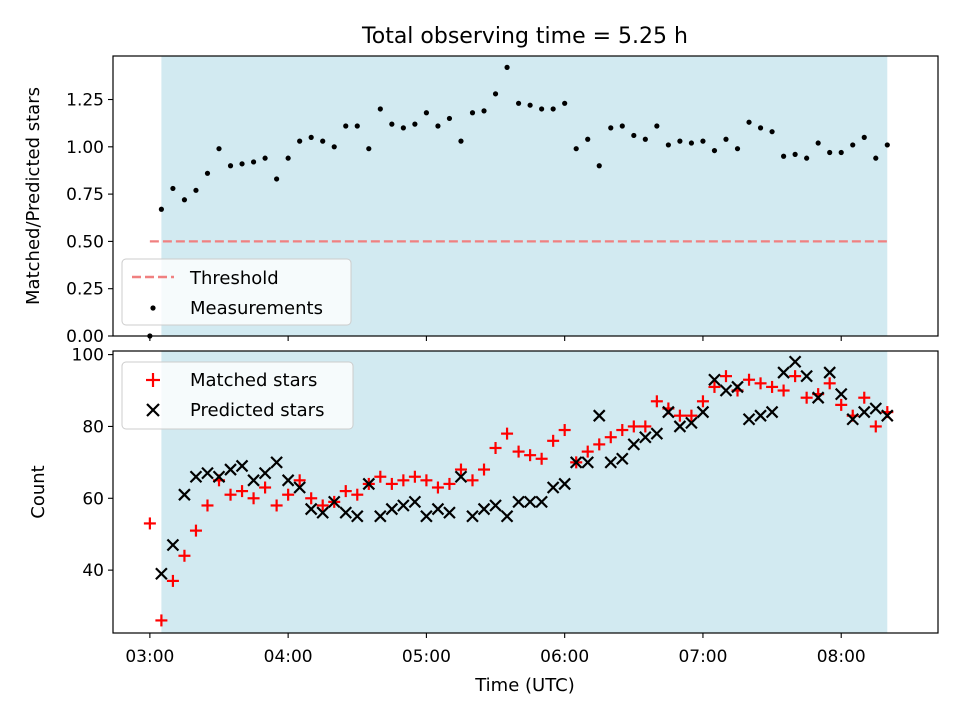 Image resolution: width=960 pixels, height=720 pixels. I want to click on xtick-label: 03:00, so click(149, 657).